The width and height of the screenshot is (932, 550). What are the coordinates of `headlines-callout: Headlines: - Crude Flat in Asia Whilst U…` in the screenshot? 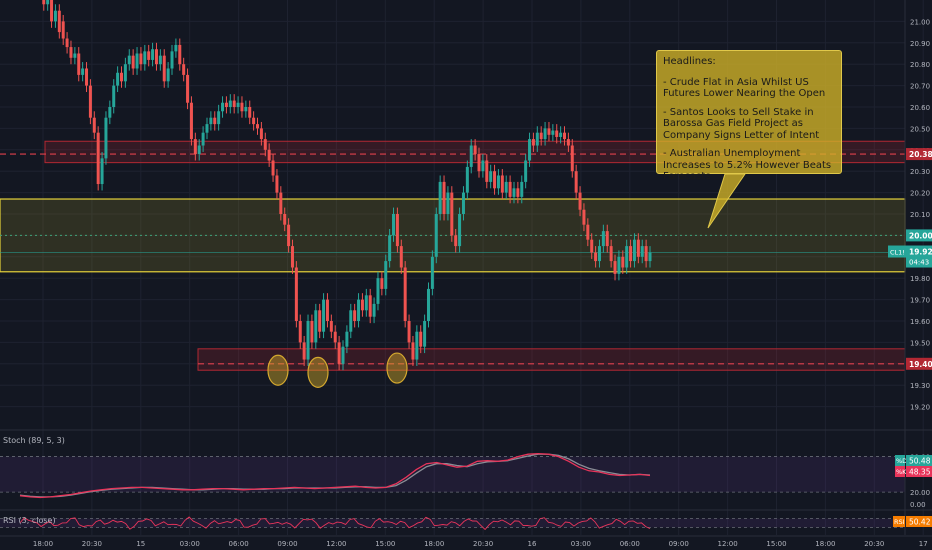 It's located at (749, 116).